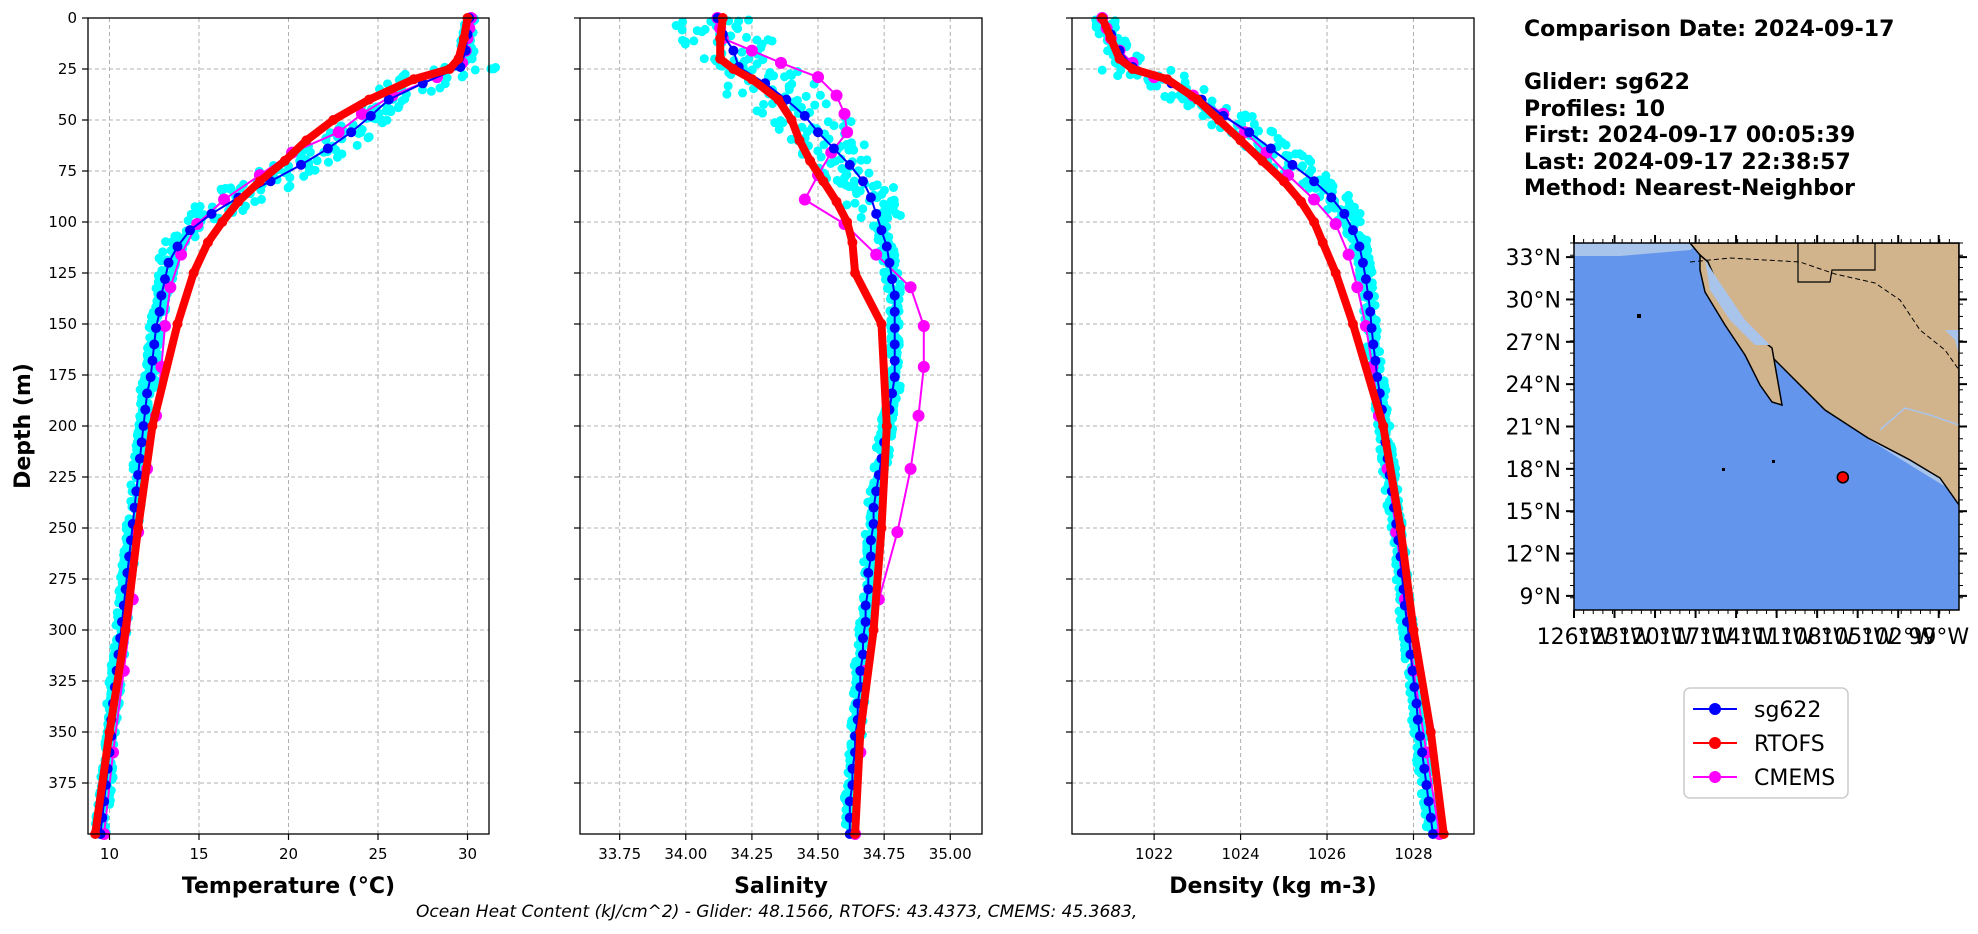  Describe the element at coordinates (1240, 854) in the screenshot. I see `x-tick-label: 1024` at that location.